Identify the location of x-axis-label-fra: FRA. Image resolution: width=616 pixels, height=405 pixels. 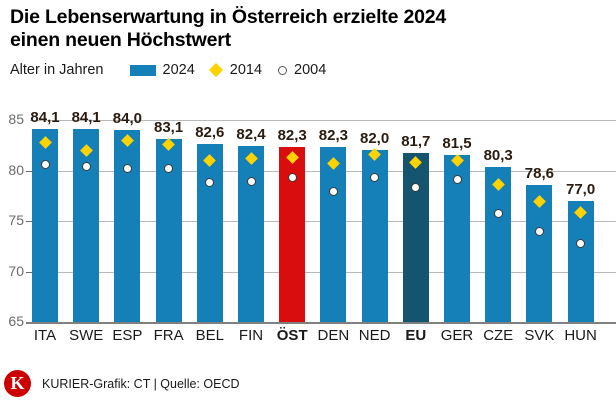
(168, 335).